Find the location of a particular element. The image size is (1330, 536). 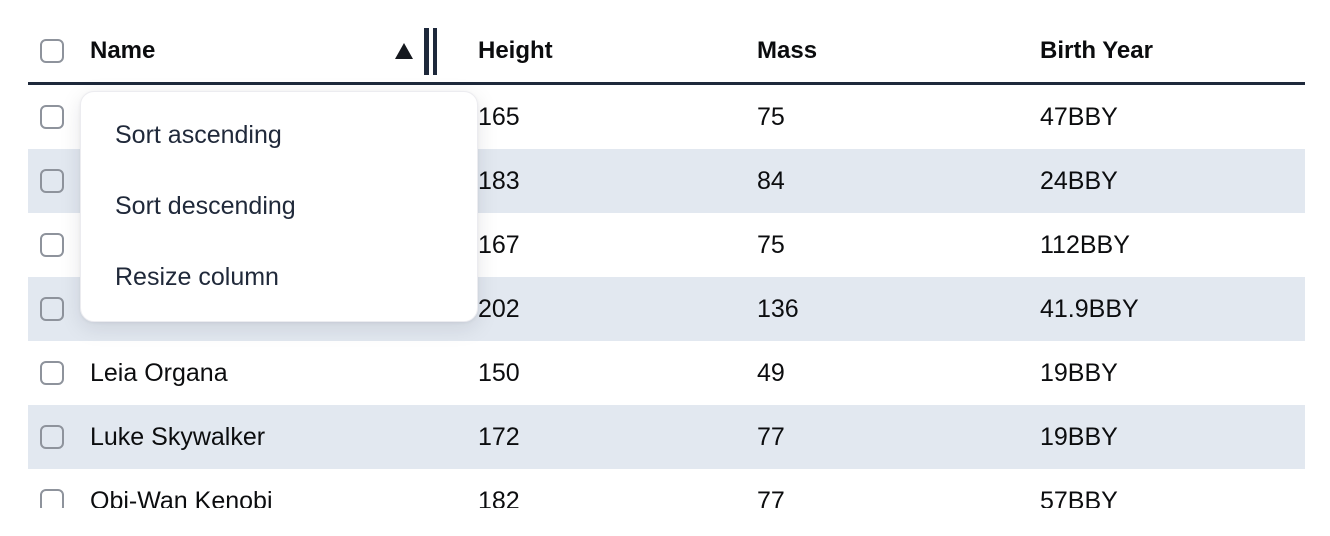

sort-ascending-icon is located at coordinates (404, 51).